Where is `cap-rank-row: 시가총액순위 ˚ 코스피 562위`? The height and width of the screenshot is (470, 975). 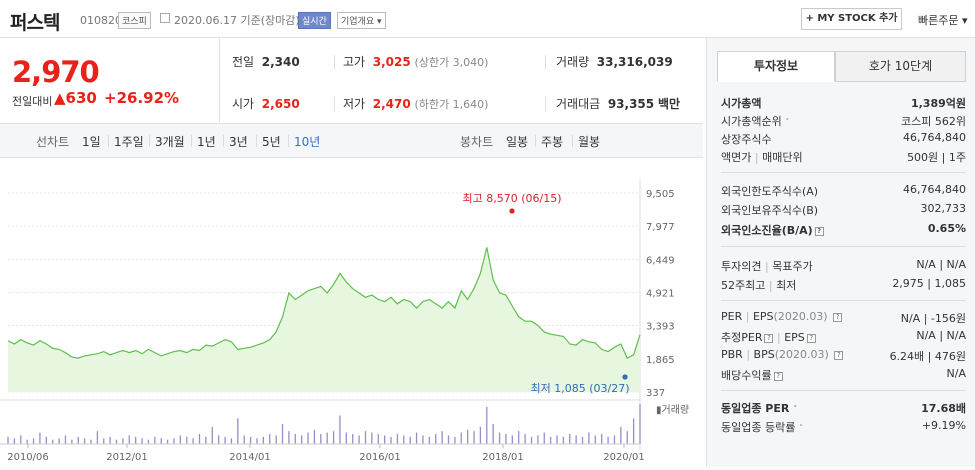 cap-rank-row: 시가총액순위 ˚ 코스피 562위 is located at coordinates (843, 121).